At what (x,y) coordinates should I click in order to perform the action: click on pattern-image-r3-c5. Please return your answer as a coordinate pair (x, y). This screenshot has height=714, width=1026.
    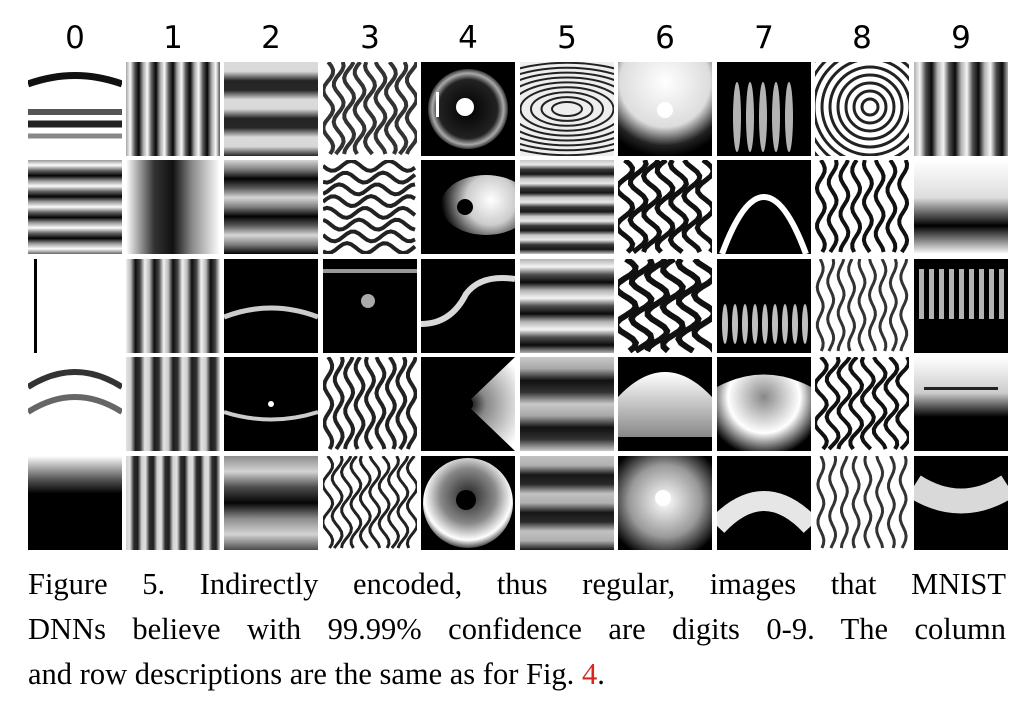
    Looking at the image, I should click on (567, 404).